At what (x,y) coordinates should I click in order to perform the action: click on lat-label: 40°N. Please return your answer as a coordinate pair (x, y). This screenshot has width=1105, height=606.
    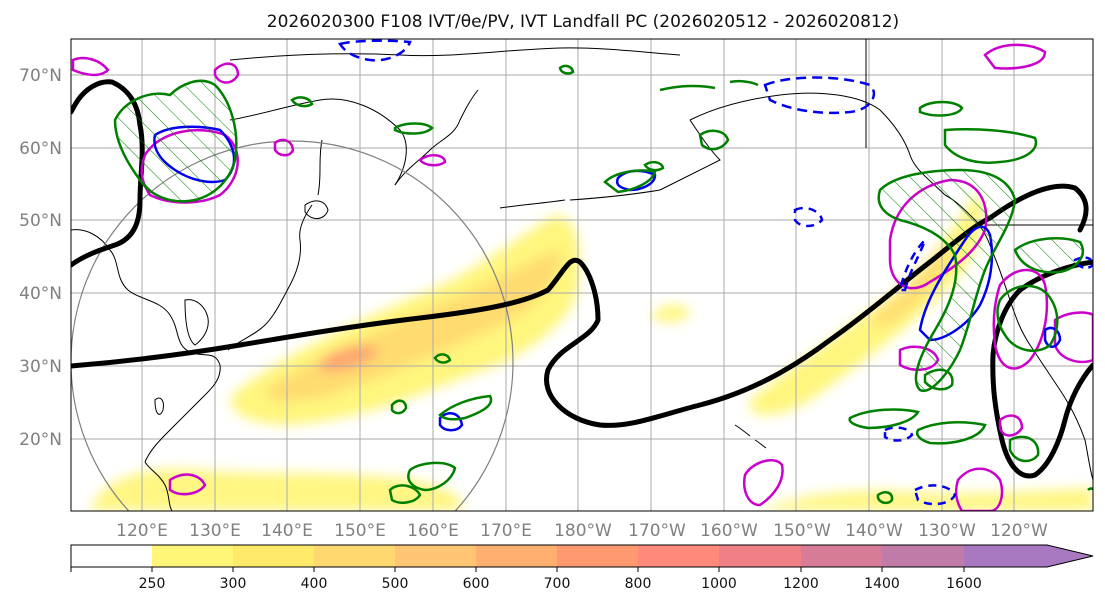
    Looking at the image, I should click on (40, 294).